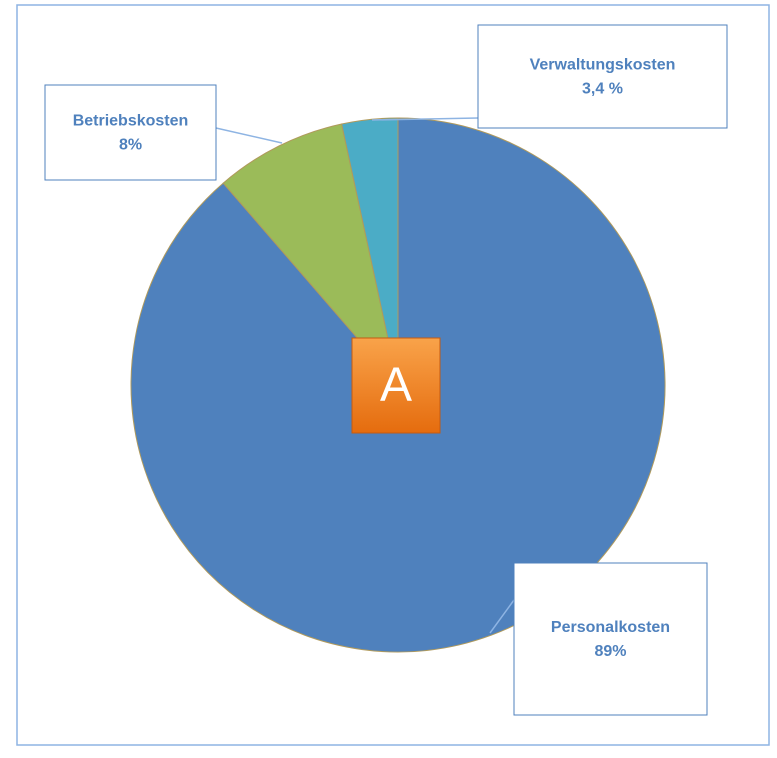  What do you see at coordinates (131, 121) in the screenshot?
I see `label-name: Betriebskosten` at bounding box center [131, 121].